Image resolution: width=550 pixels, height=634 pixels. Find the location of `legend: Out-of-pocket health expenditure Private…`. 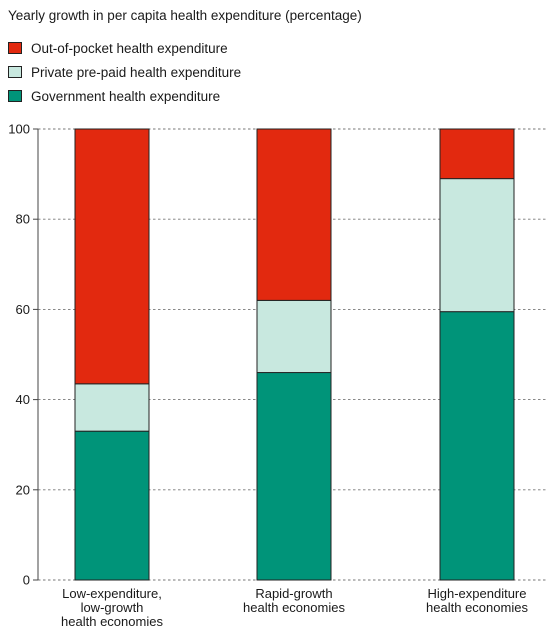

legend: Out-of-pocket health expenditure Private… is located at coordinates (124, 72).